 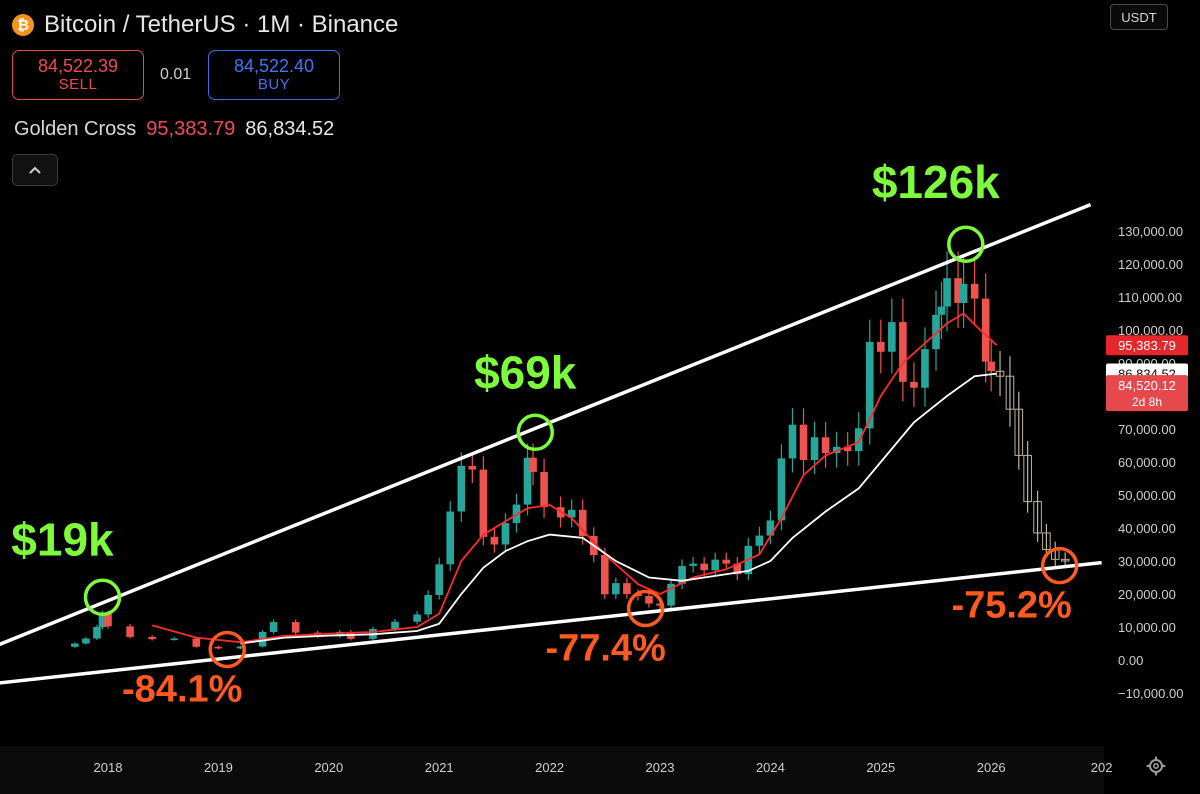 What do you see at coordinates (274, 84) in the screenshot?
I see `buy-label: BUY` at bounding box center [274, 84].